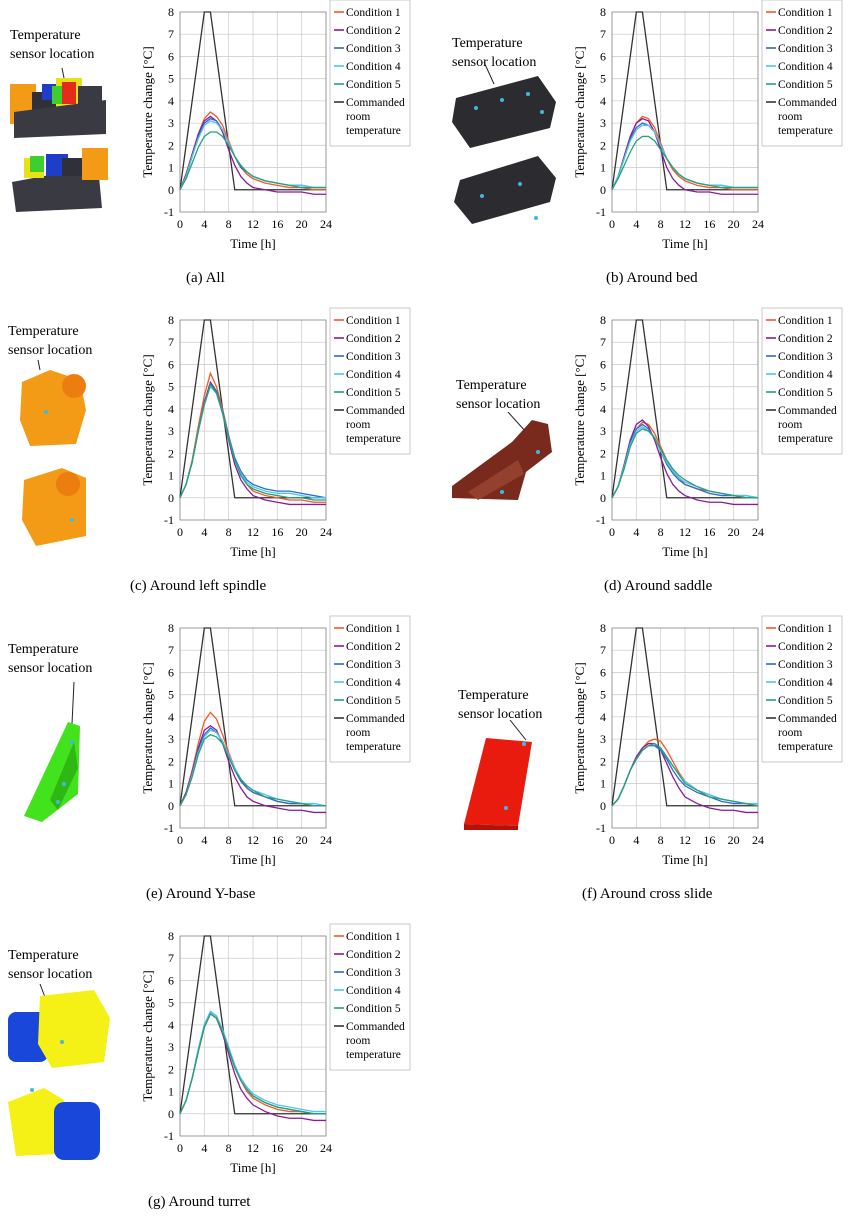 This screenshot has width=864, height=1216. What do you see at coordinates (500, 705) in the screenshot?
I see `sensor-location-label-f: Temperature sensor location` at bounding box center [500, 705].